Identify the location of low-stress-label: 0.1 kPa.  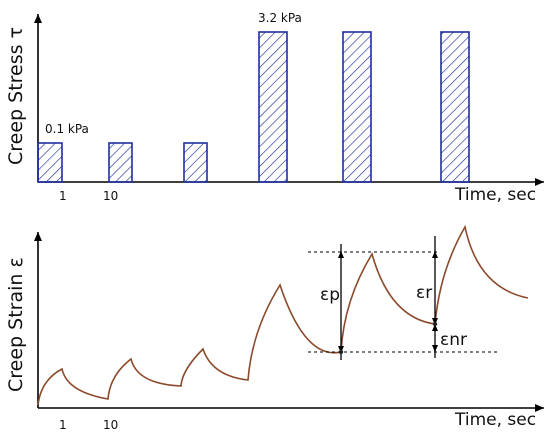
(67, 129).